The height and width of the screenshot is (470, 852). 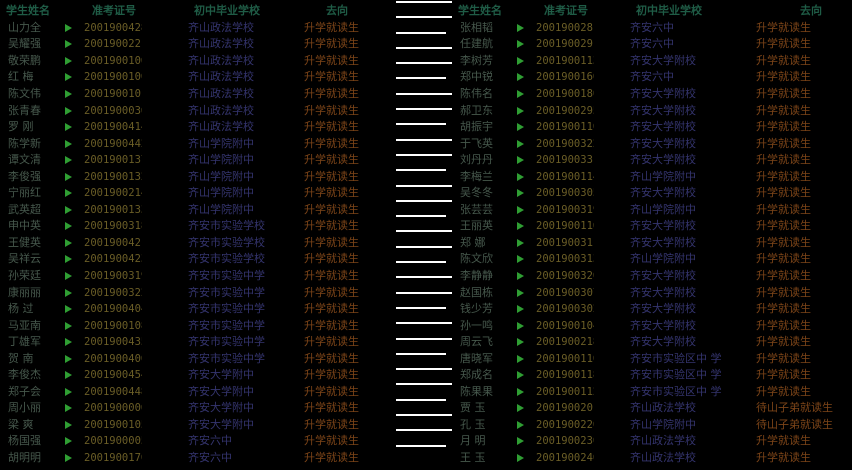 What do you see at coordinates (476, 391) in the screenshot?
I see `student-name-cell: 陈果果` at bounding box center [476, 391].